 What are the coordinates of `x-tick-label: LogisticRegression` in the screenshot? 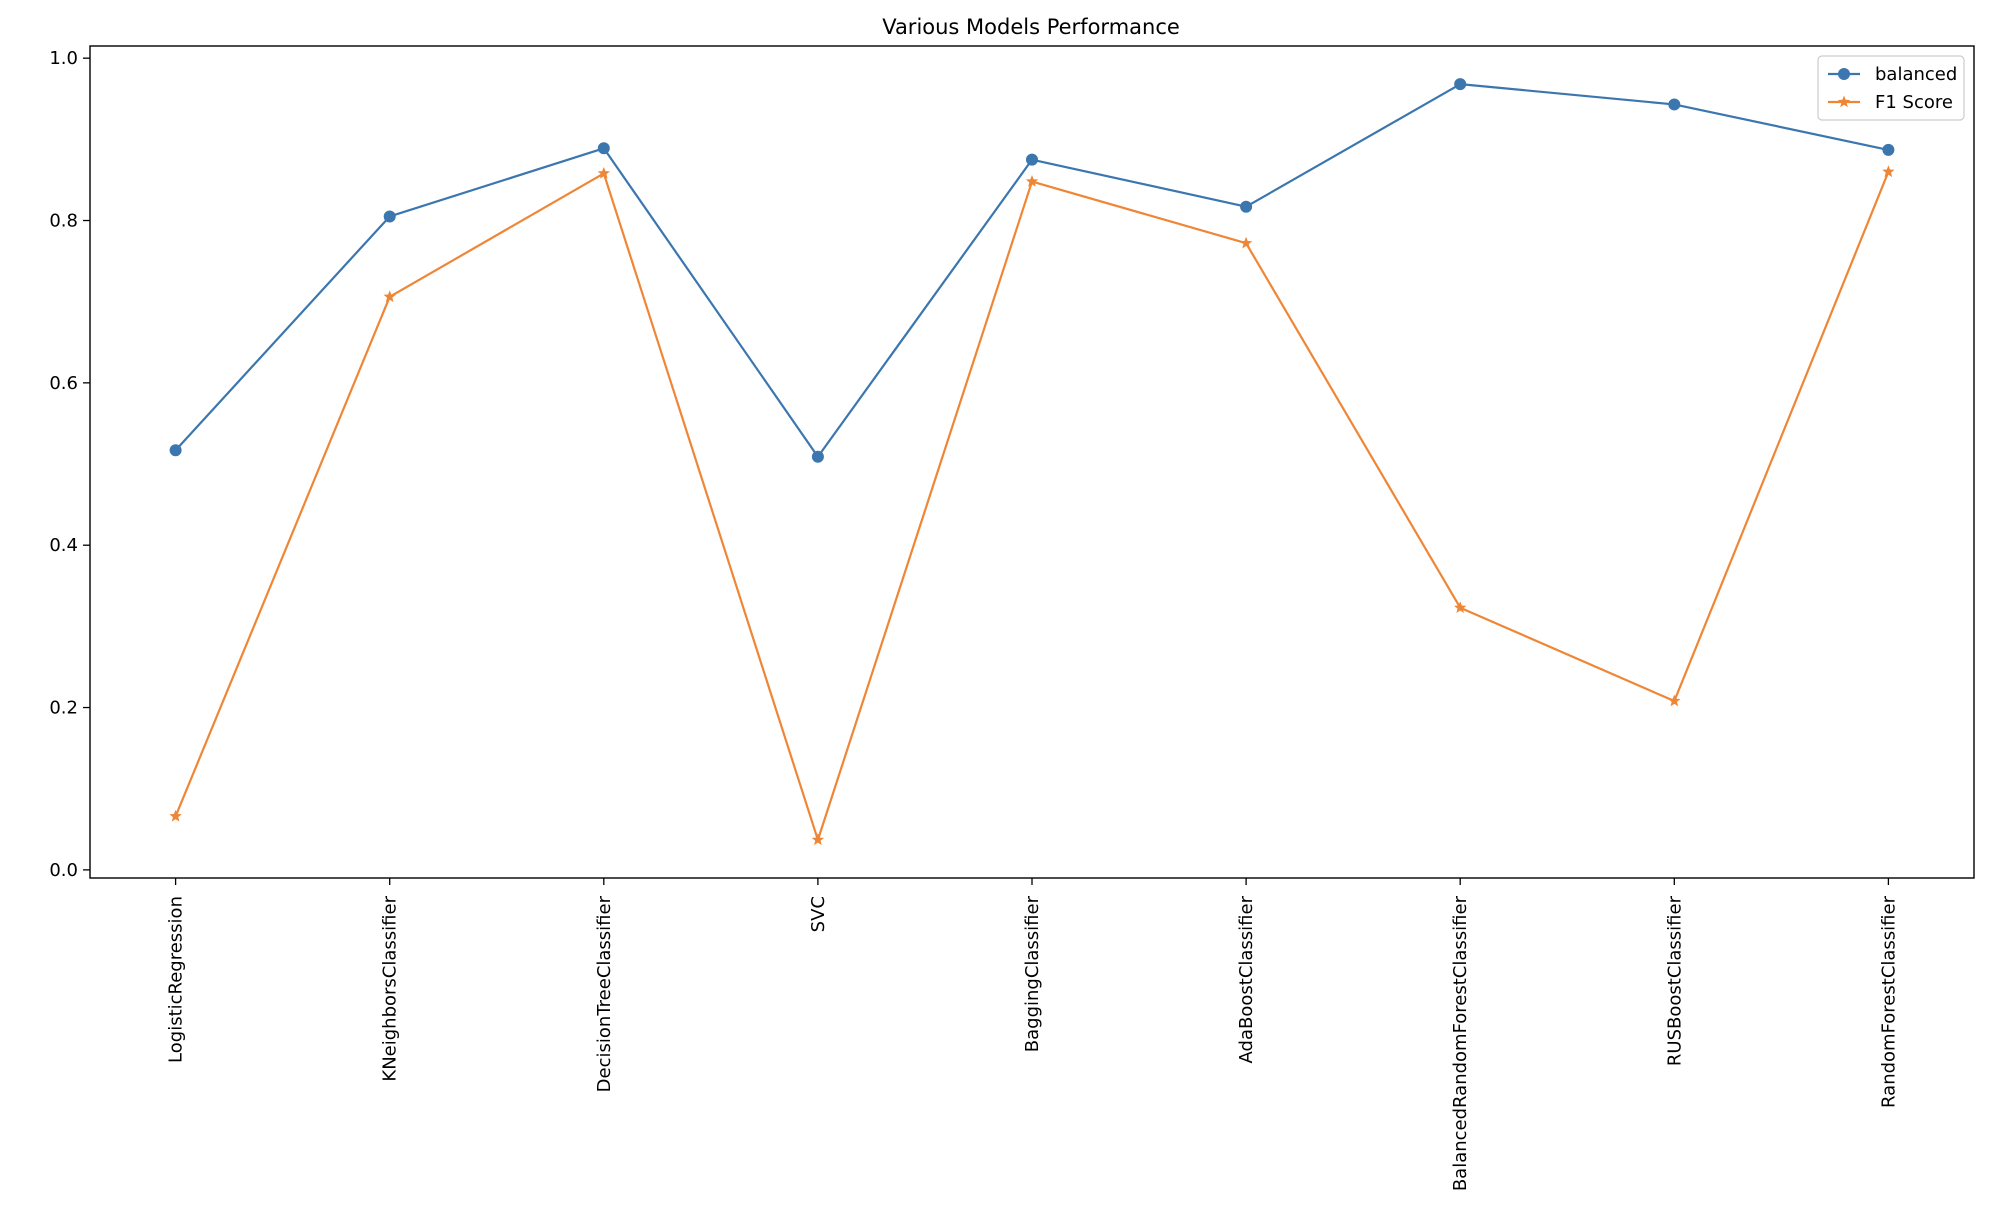 It's located at (176, 979).